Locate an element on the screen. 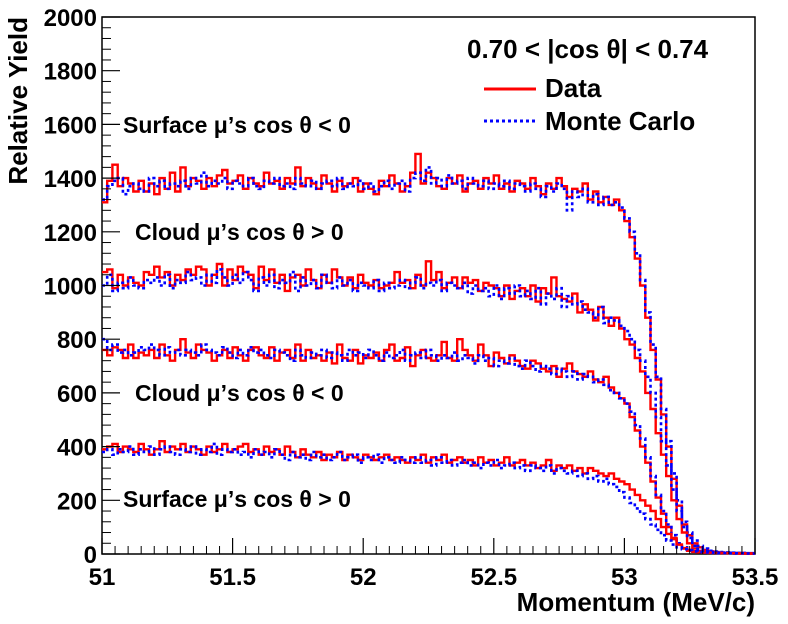 Image resolution: width=788 pixels, height=624 pixels. legend: 0.70 < |cos θ| < 0.74 Data Monte Carlo is located at coordinates (588, 85).